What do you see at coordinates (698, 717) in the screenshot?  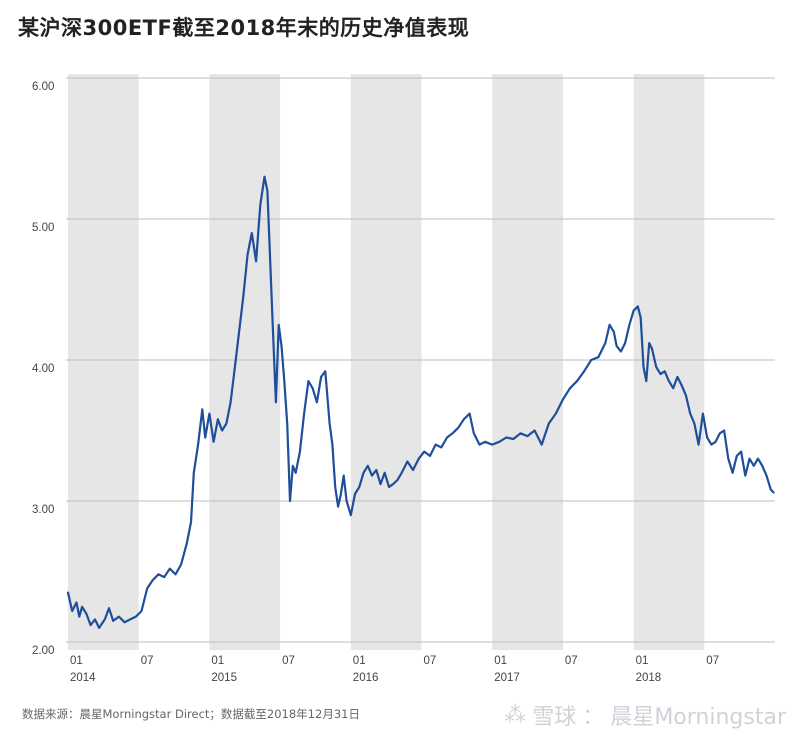 I see `watermark-partner: 晨星Morningstar` at bounding box center [698, 717].